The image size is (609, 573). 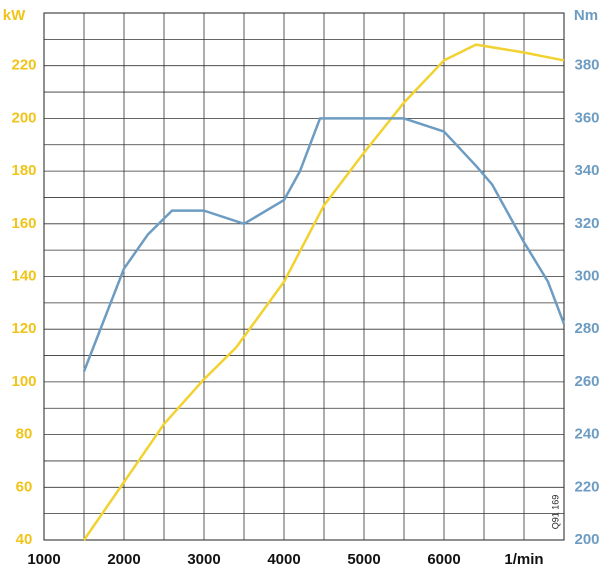 I want to click on y-tick-label: 100, so click(x=23, y=381).